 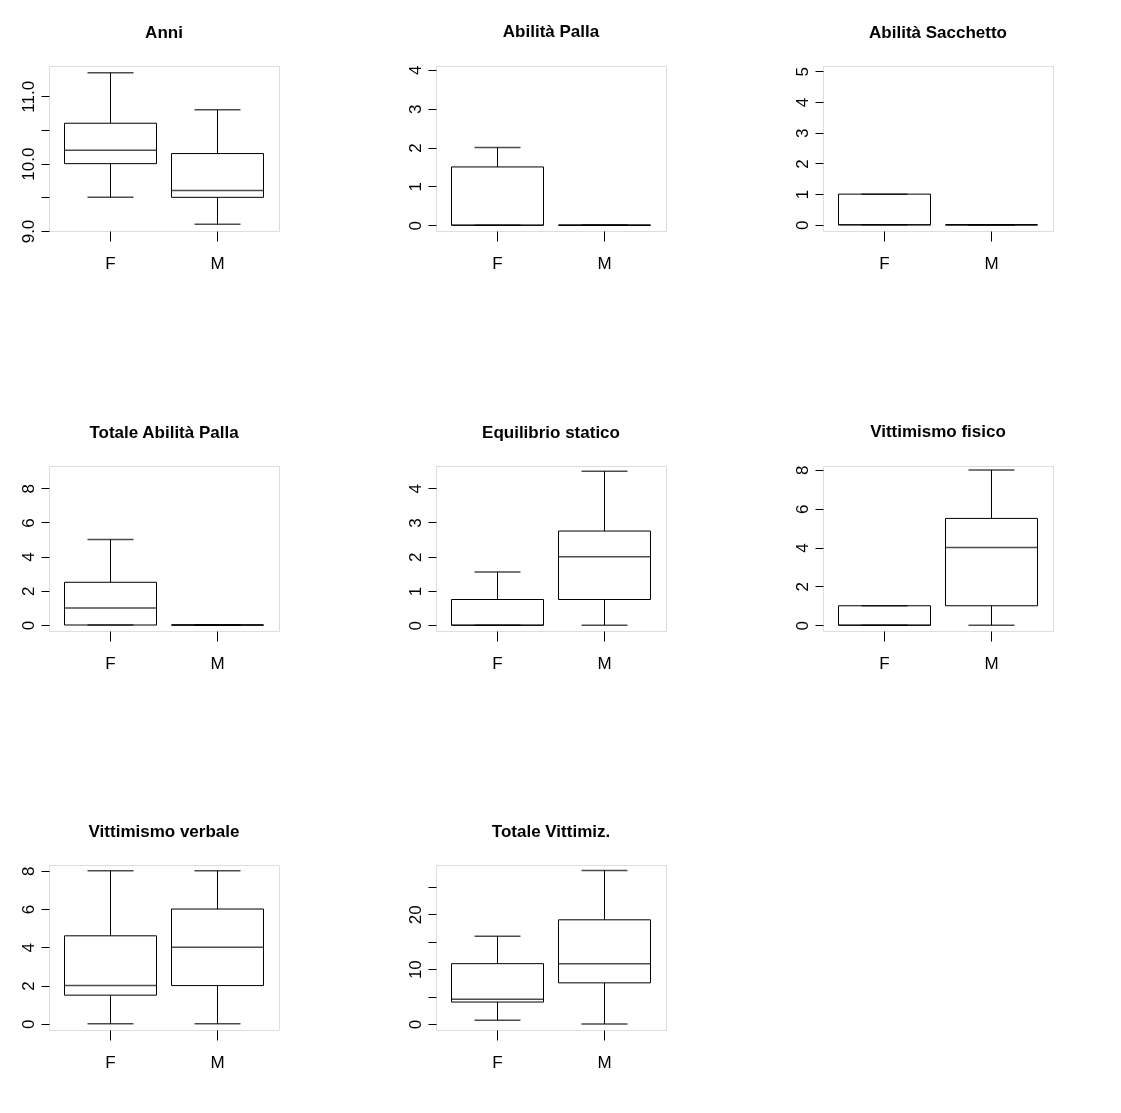 What do you see at coordinates (28, 231) in the screenshot?
I see `y-tick-label: 9.0` at bounding box center [28, 231].